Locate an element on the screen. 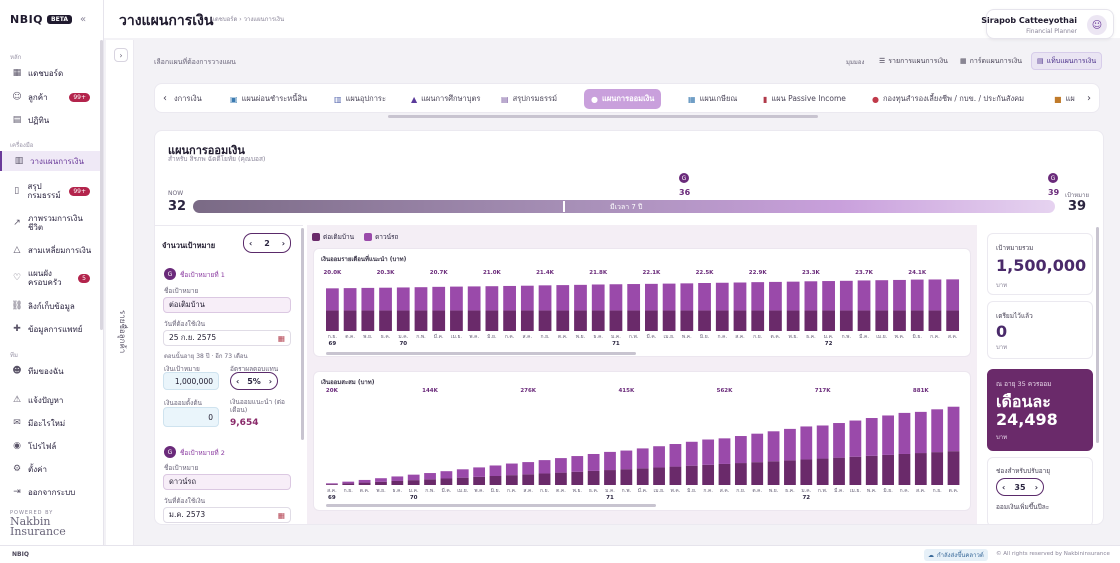 The width and height of the screenshot is (1120, 563). goal-2-name-field: ดาวน์รถ is located at coordinates (227, 482).